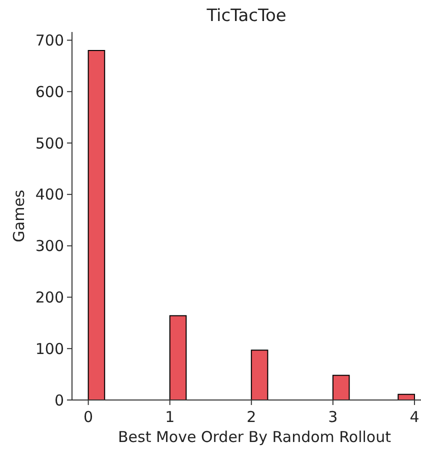 Image resolution: width=421 pixels, height=450 pixels. What do you see at coordinates (170, 417) in the screenshot?
I see `x-tick-label: 1` at bounding box center [170, 417].